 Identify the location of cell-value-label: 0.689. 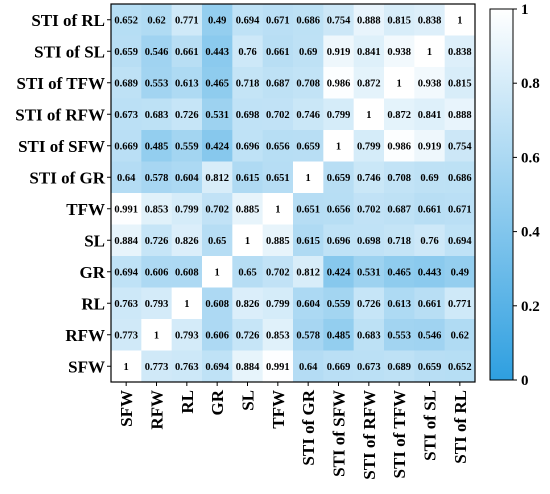
(126, 83).